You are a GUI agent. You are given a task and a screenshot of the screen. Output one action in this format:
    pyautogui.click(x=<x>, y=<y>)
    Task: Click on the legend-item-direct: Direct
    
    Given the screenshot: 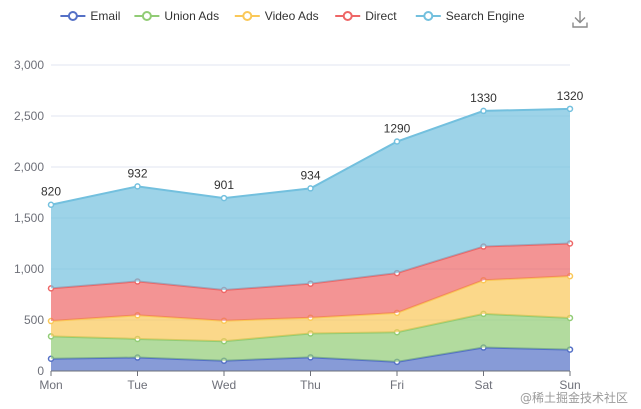 What is the action you would take?
    pyautogui.click(x=366, y=16)
    